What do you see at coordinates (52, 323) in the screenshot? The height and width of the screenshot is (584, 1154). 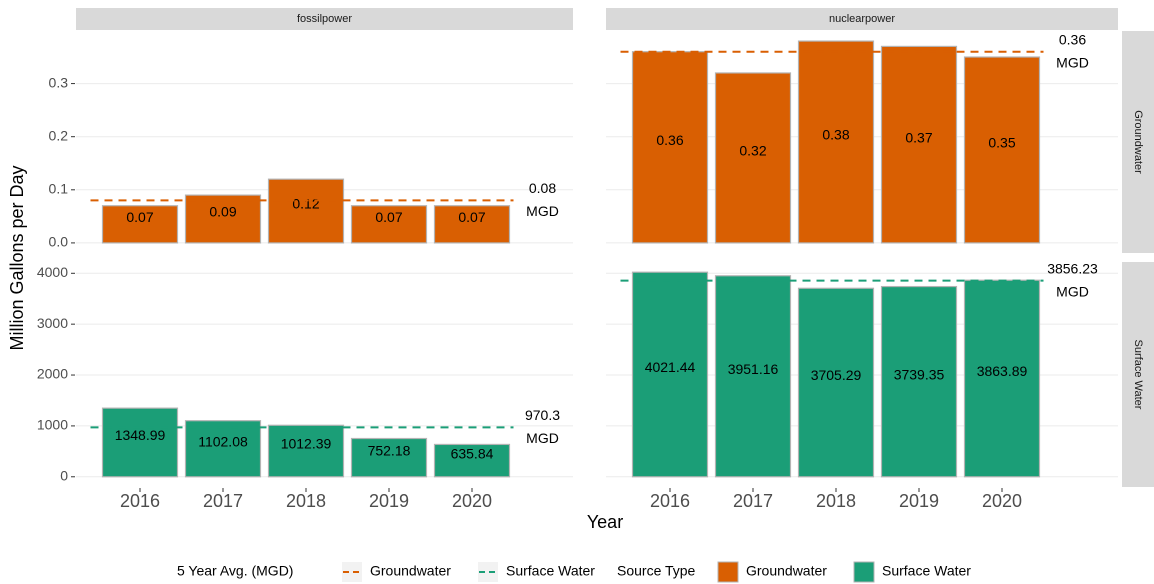 I see `y-tick-label: 3000` at bounding box center [52, 323].